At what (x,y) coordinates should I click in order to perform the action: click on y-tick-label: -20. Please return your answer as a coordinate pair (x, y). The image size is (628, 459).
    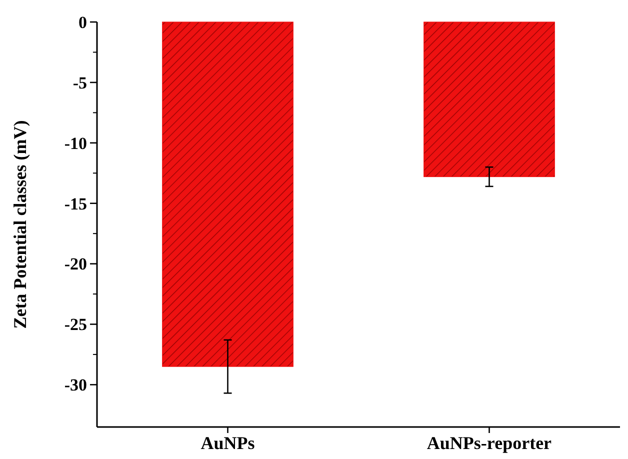
    Looking at the image, I should click on (75, 264).